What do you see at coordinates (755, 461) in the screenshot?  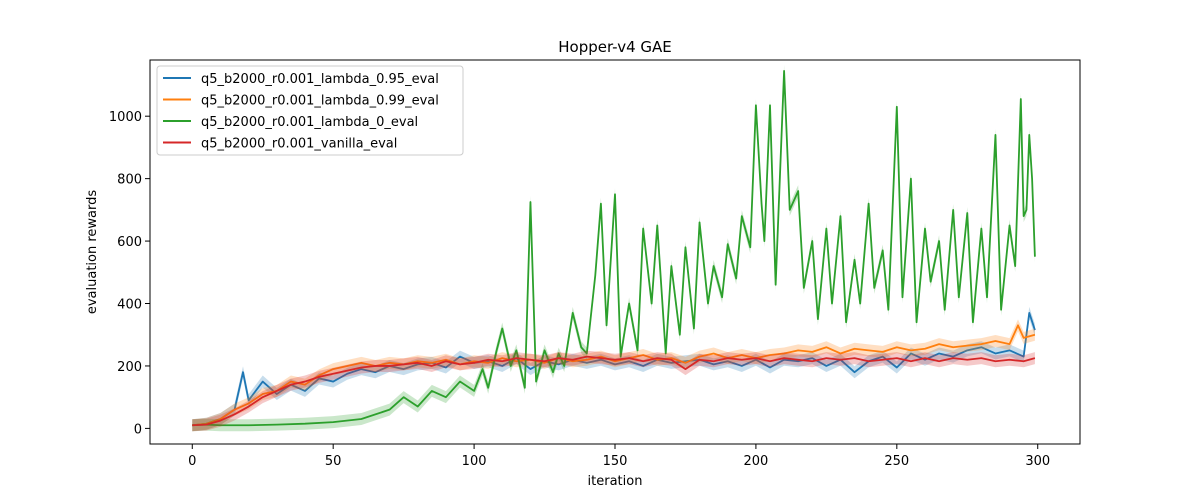 I see `x-tick-label: 200` at bounding box center [755, 461].